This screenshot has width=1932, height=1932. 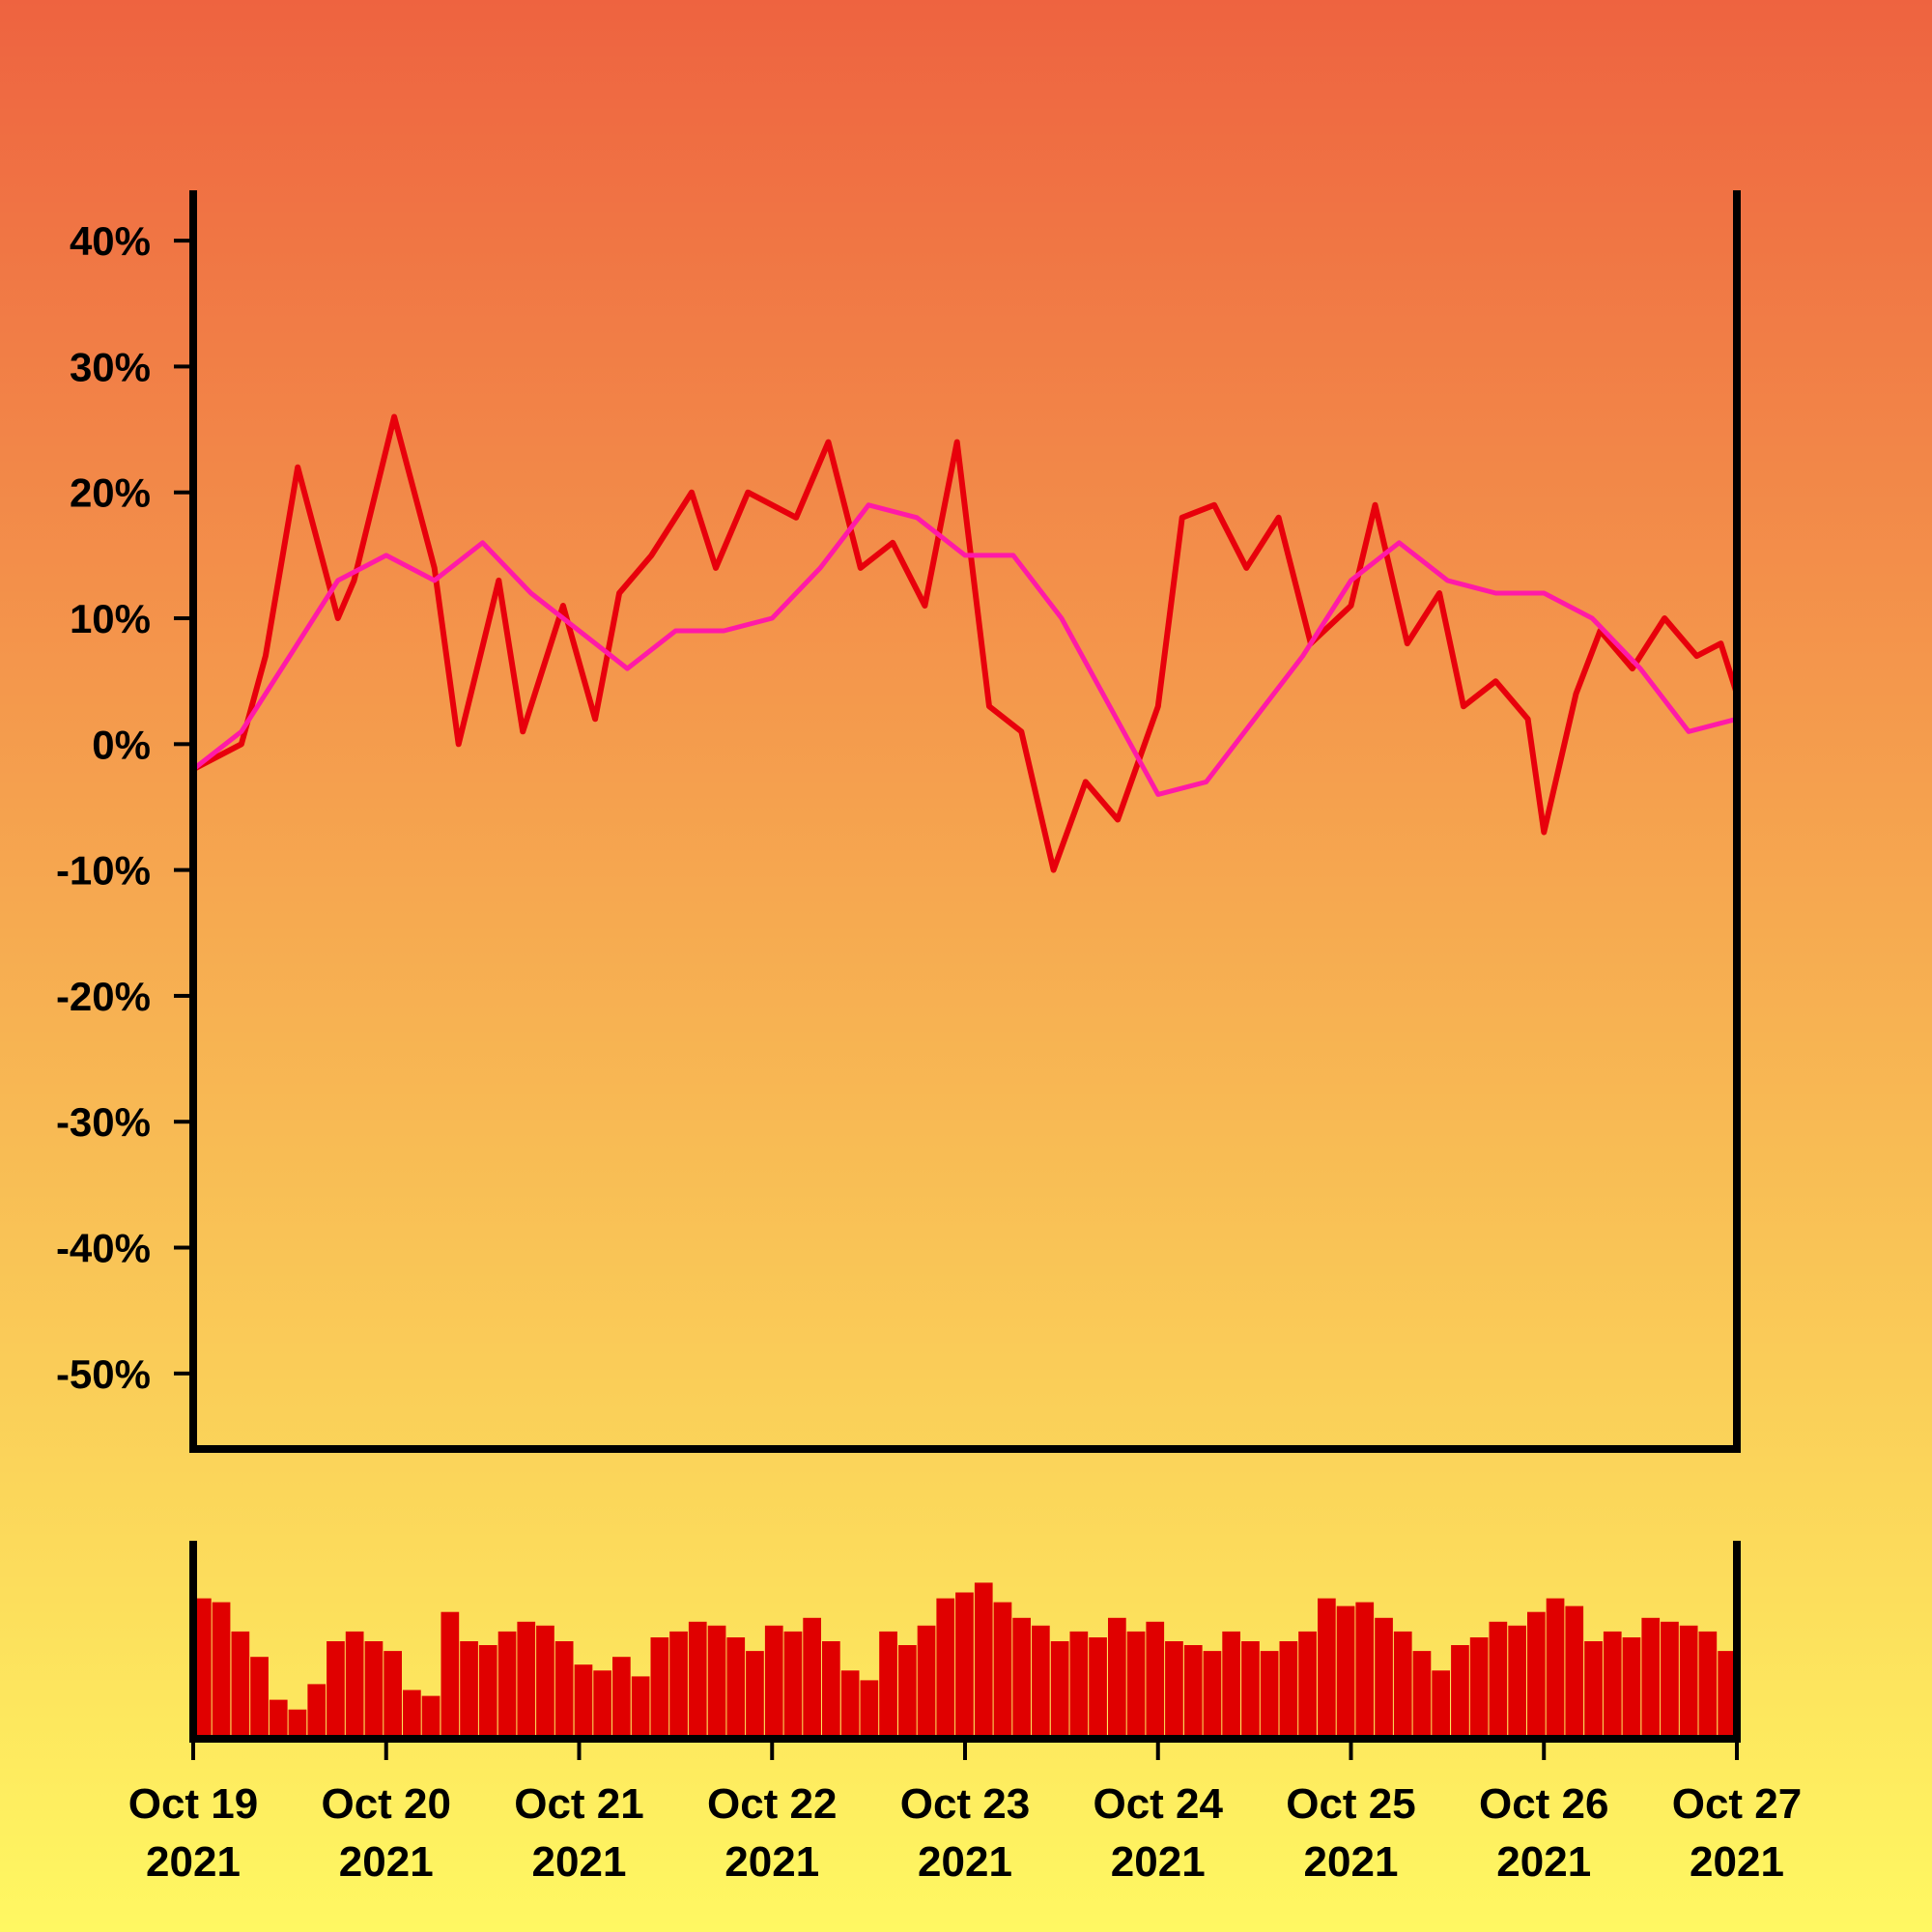 I want to click on x-tick-label-date: Oct 24, so click(x=1158, y=1804).